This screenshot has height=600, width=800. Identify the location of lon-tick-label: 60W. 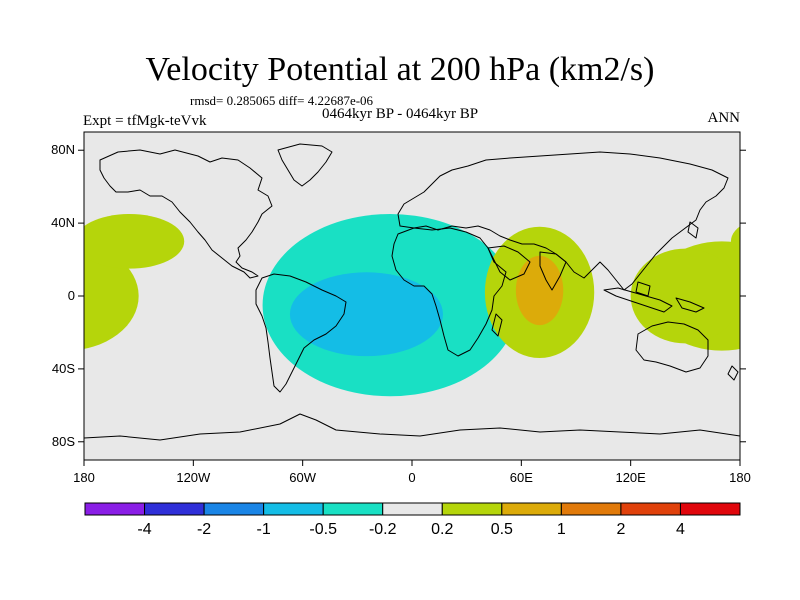
(302, 477).